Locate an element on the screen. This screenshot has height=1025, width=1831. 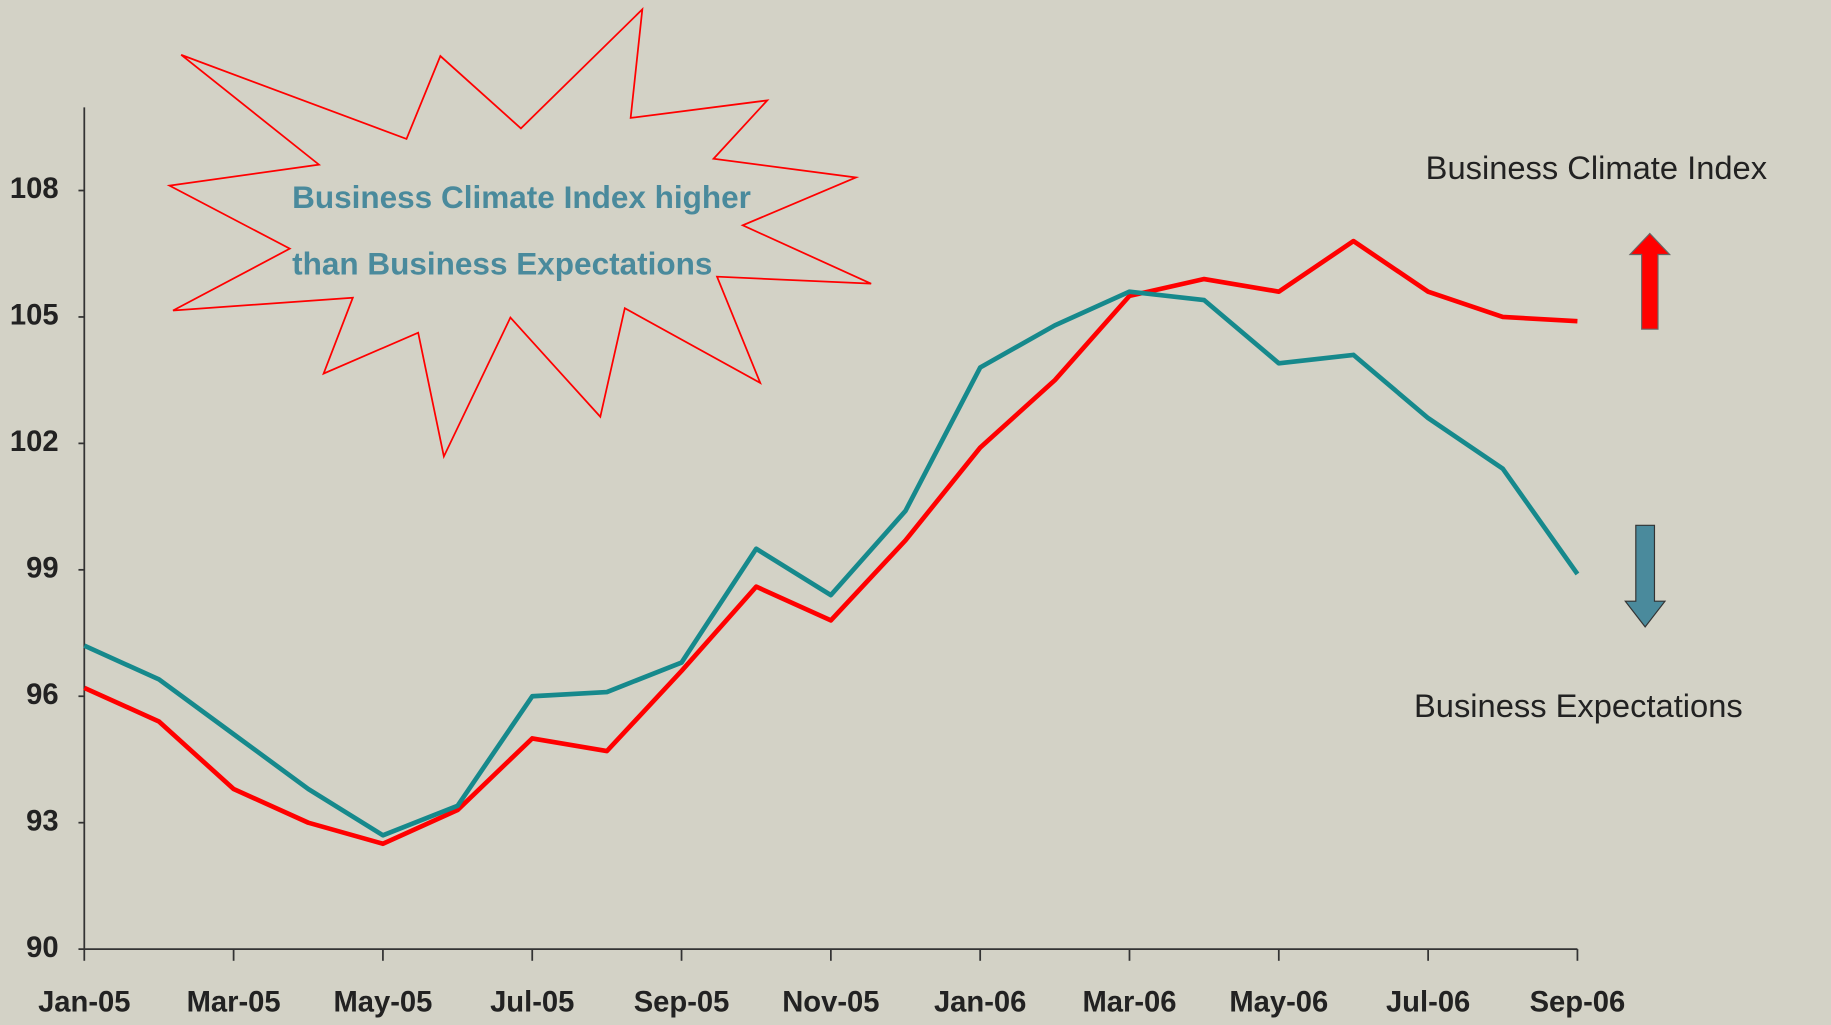
x-tick-label: Jan-05 is located at coordinates (84, 1003).